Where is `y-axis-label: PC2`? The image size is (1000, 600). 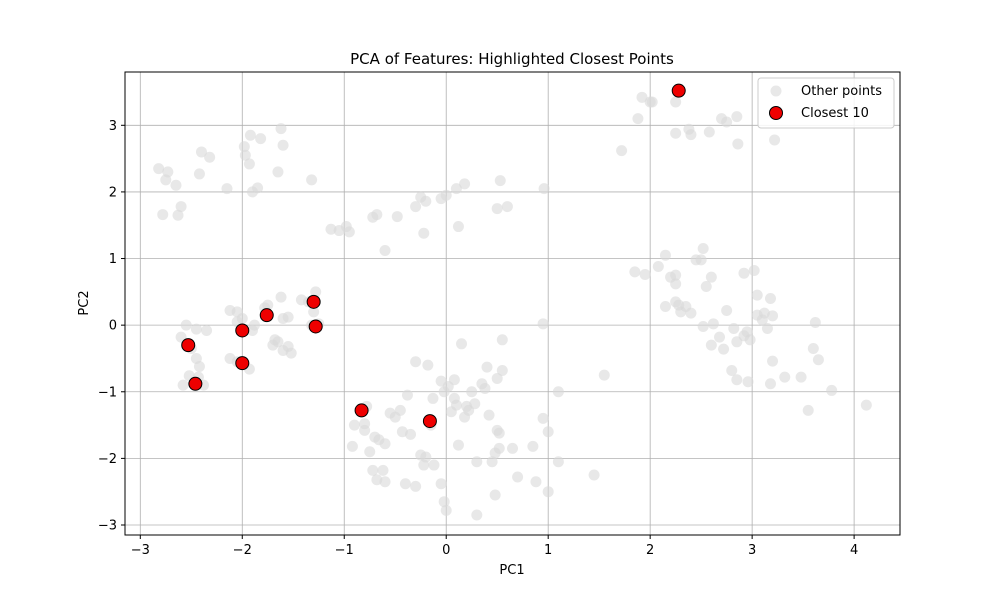
y-axis-label: PC2 is located at coordinates (84, 302).